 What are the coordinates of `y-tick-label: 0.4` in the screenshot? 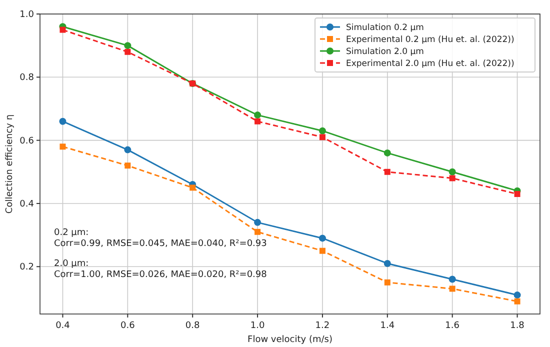 It's located at (27, 204).